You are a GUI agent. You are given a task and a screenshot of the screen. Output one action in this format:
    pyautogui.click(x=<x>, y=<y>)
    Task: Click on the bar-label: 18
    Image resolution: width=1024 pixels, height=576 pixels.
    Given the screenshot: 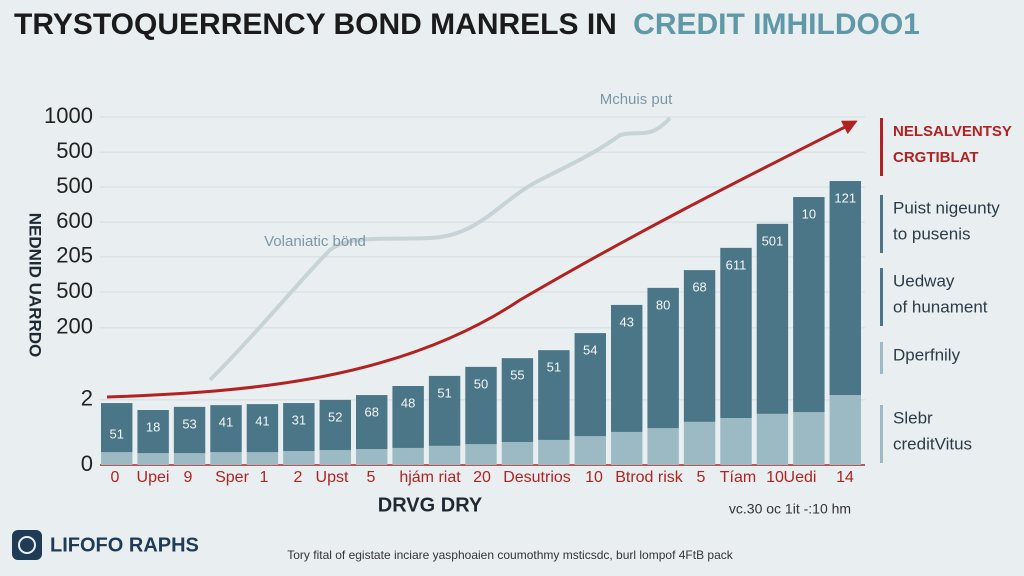 What is the action you would take?
    pyautogui.click(x=153, y=426)
    